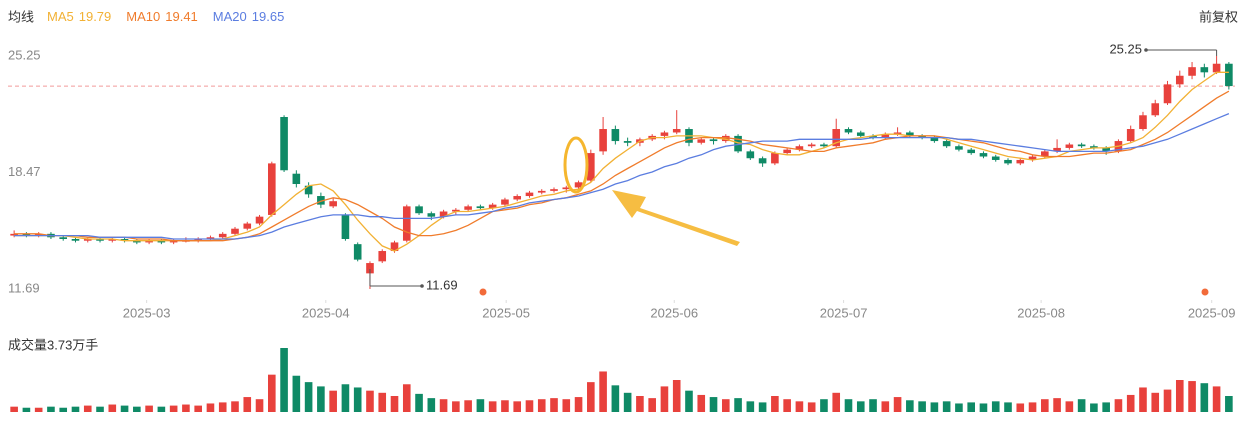 The width and height of the screenshot is (1242, 421). Describe the element at coordinates (230, 16) in the screenshot. I see `legend-name: MA20` at that location.